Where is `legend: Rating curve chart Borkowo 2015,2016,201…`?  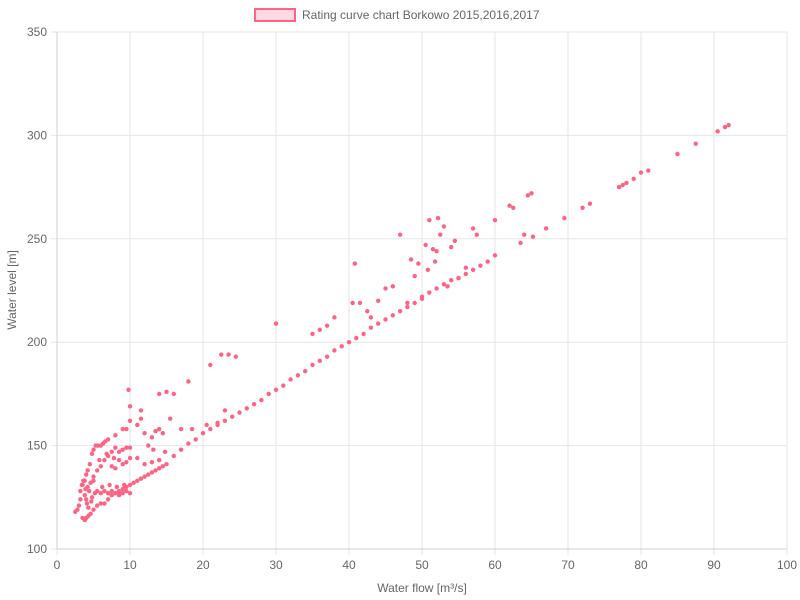
legend: Rating curve chart Borkowo 2015,2016,201… is located at coordinates (397, 15).